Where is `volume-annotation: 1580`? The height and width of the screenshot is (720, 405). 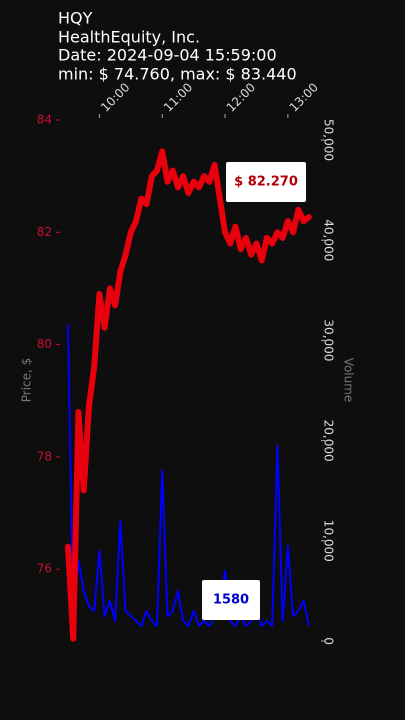 volume-annotation: 1580 is located at coordinates (231, 600).